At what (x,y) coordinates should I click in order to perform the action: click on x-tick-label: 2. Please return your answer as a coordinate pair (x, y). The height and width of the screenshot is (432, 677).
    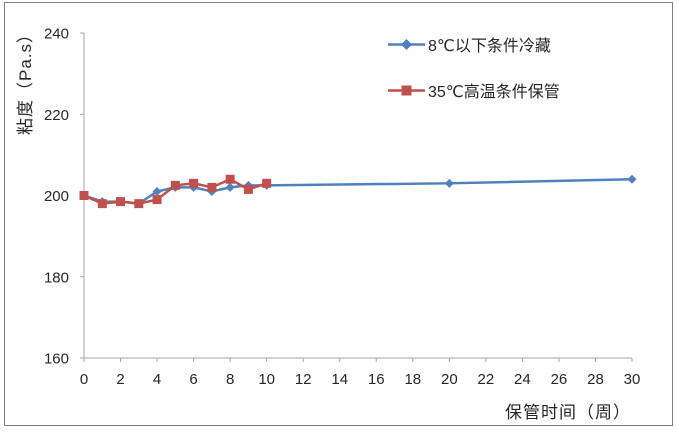
    Looking at the image, I should click on (120, 379).